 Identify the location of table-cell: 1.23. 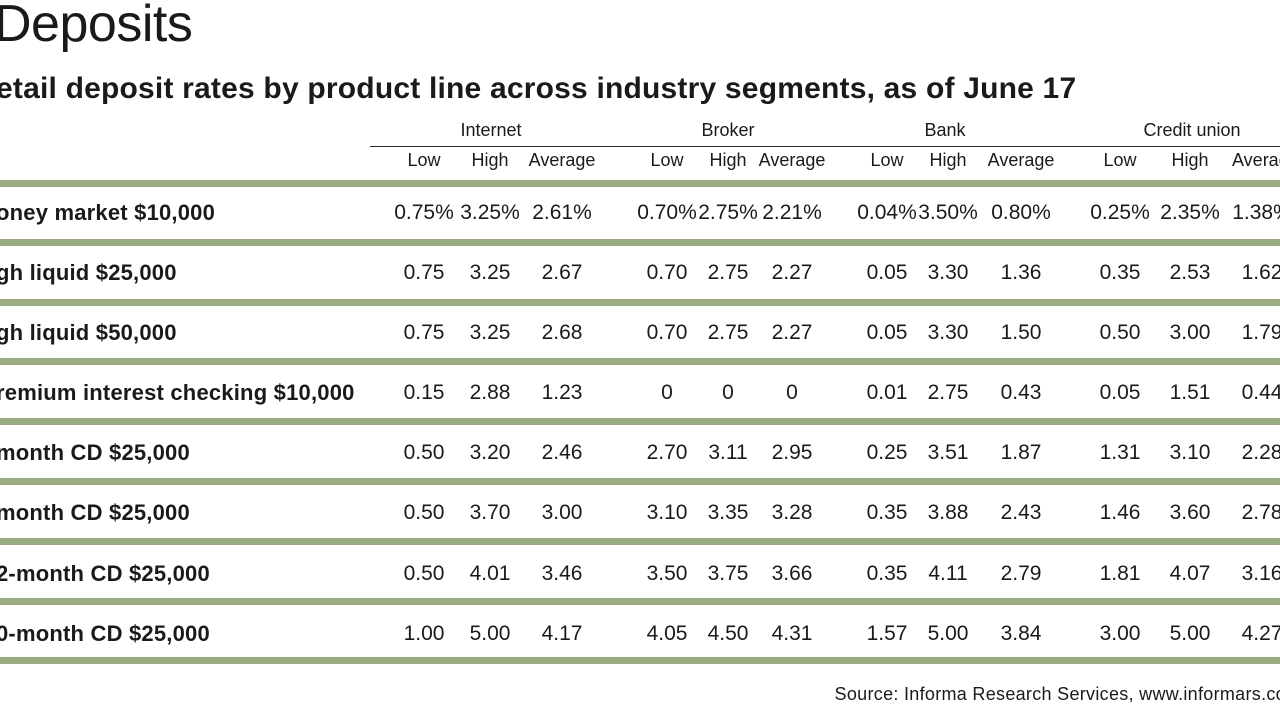
(562, 392).